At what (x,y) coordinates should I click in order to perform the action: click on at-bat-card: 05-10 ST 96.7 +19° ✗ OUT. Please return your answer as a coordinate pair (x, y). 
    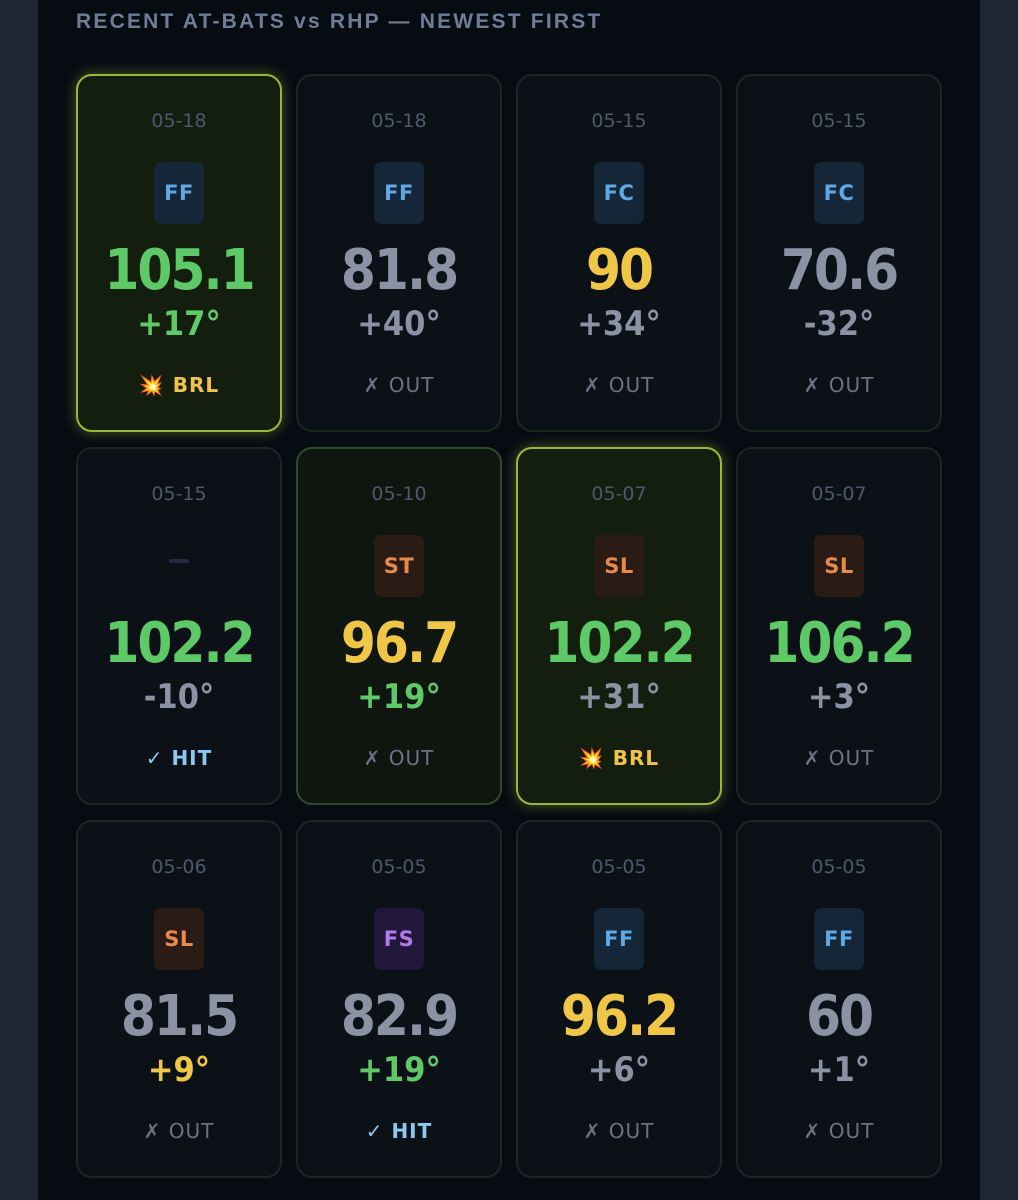
    Looking at the image, I should click on (399, 626).